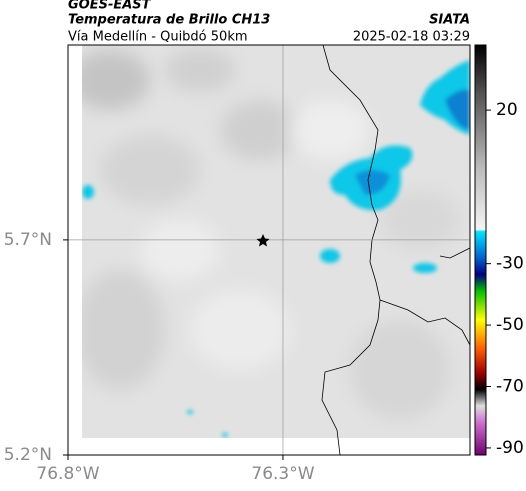 This screenshot has height=491, width=526. I want to click on y-tick-label: 5.2°N, so click(28, 455).